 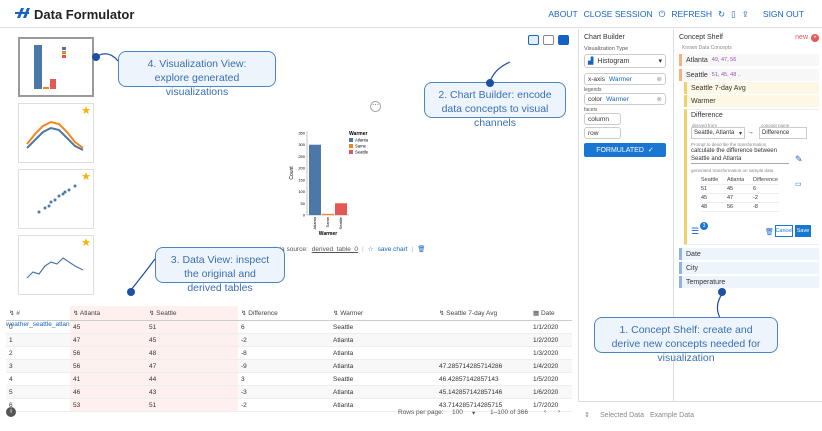 What do you see at coordinates (749, 254) in the screenshot?
I see `concept-date: Date` at bounding box center [749, 254].